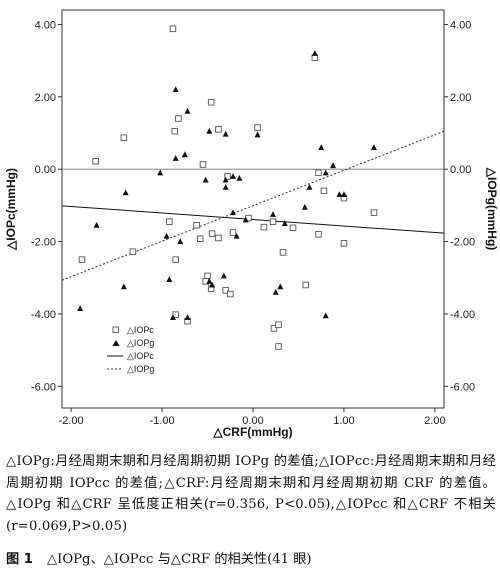  What do you see at coordinates (343, 421) in the screenshot?
I see `x-tick-label: 1.00` at bounding box center [343, 421].